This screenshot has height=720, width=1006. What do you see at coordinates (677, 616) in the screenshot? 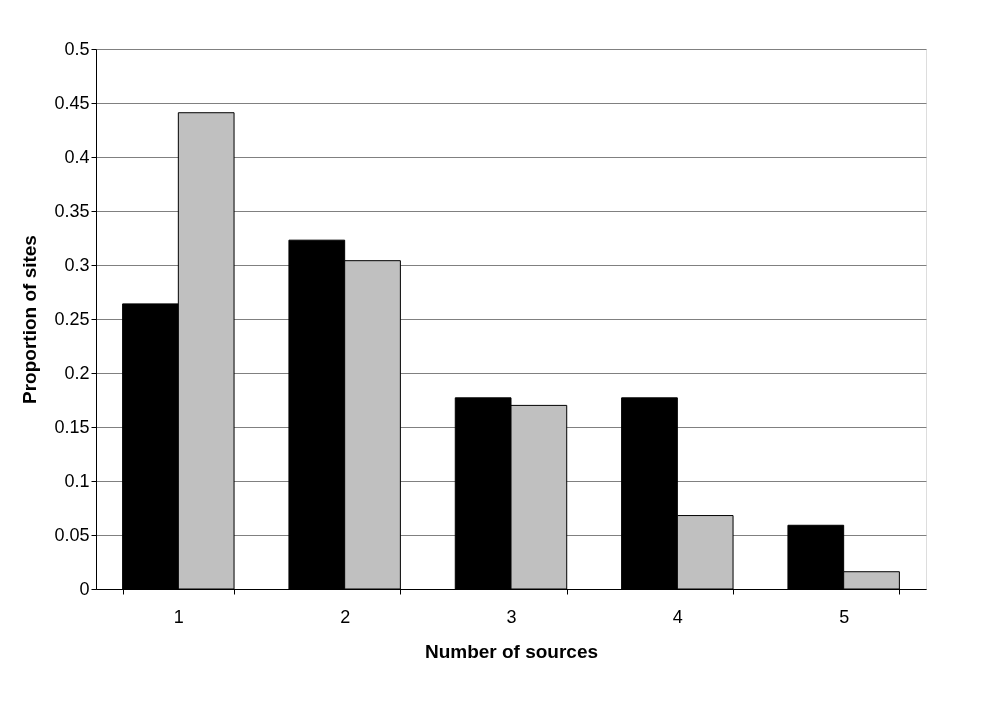
I see `x-tick-label: 4` at bounding box center [677, 616].